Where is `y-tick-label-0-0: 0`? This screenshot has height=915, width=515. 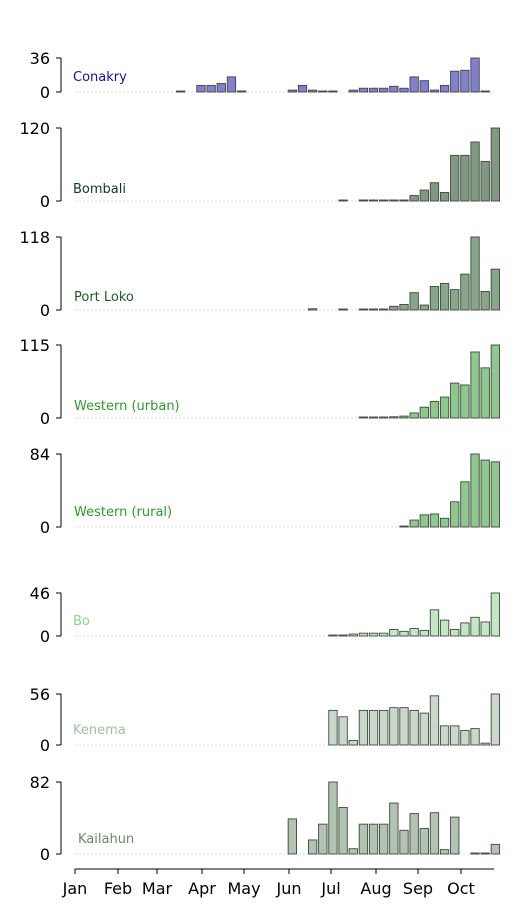
y-tick-label-0-0: 0 is located at coordinates (45, 92).